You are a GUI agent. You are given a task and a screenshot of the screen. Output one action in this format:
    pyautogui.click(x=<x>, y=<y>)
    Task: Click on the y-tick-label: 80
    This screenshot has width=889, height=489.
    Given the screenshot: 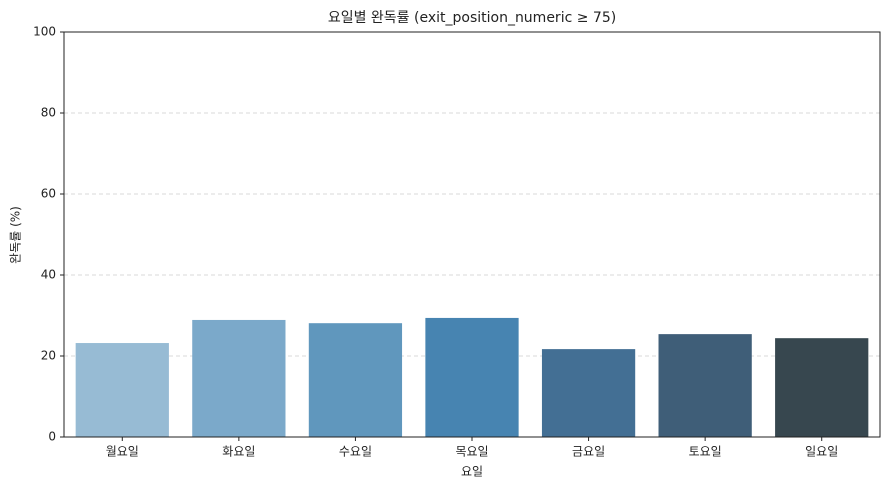 What is the action you would take?
    pyautogui.click(x=48, y=113)
    